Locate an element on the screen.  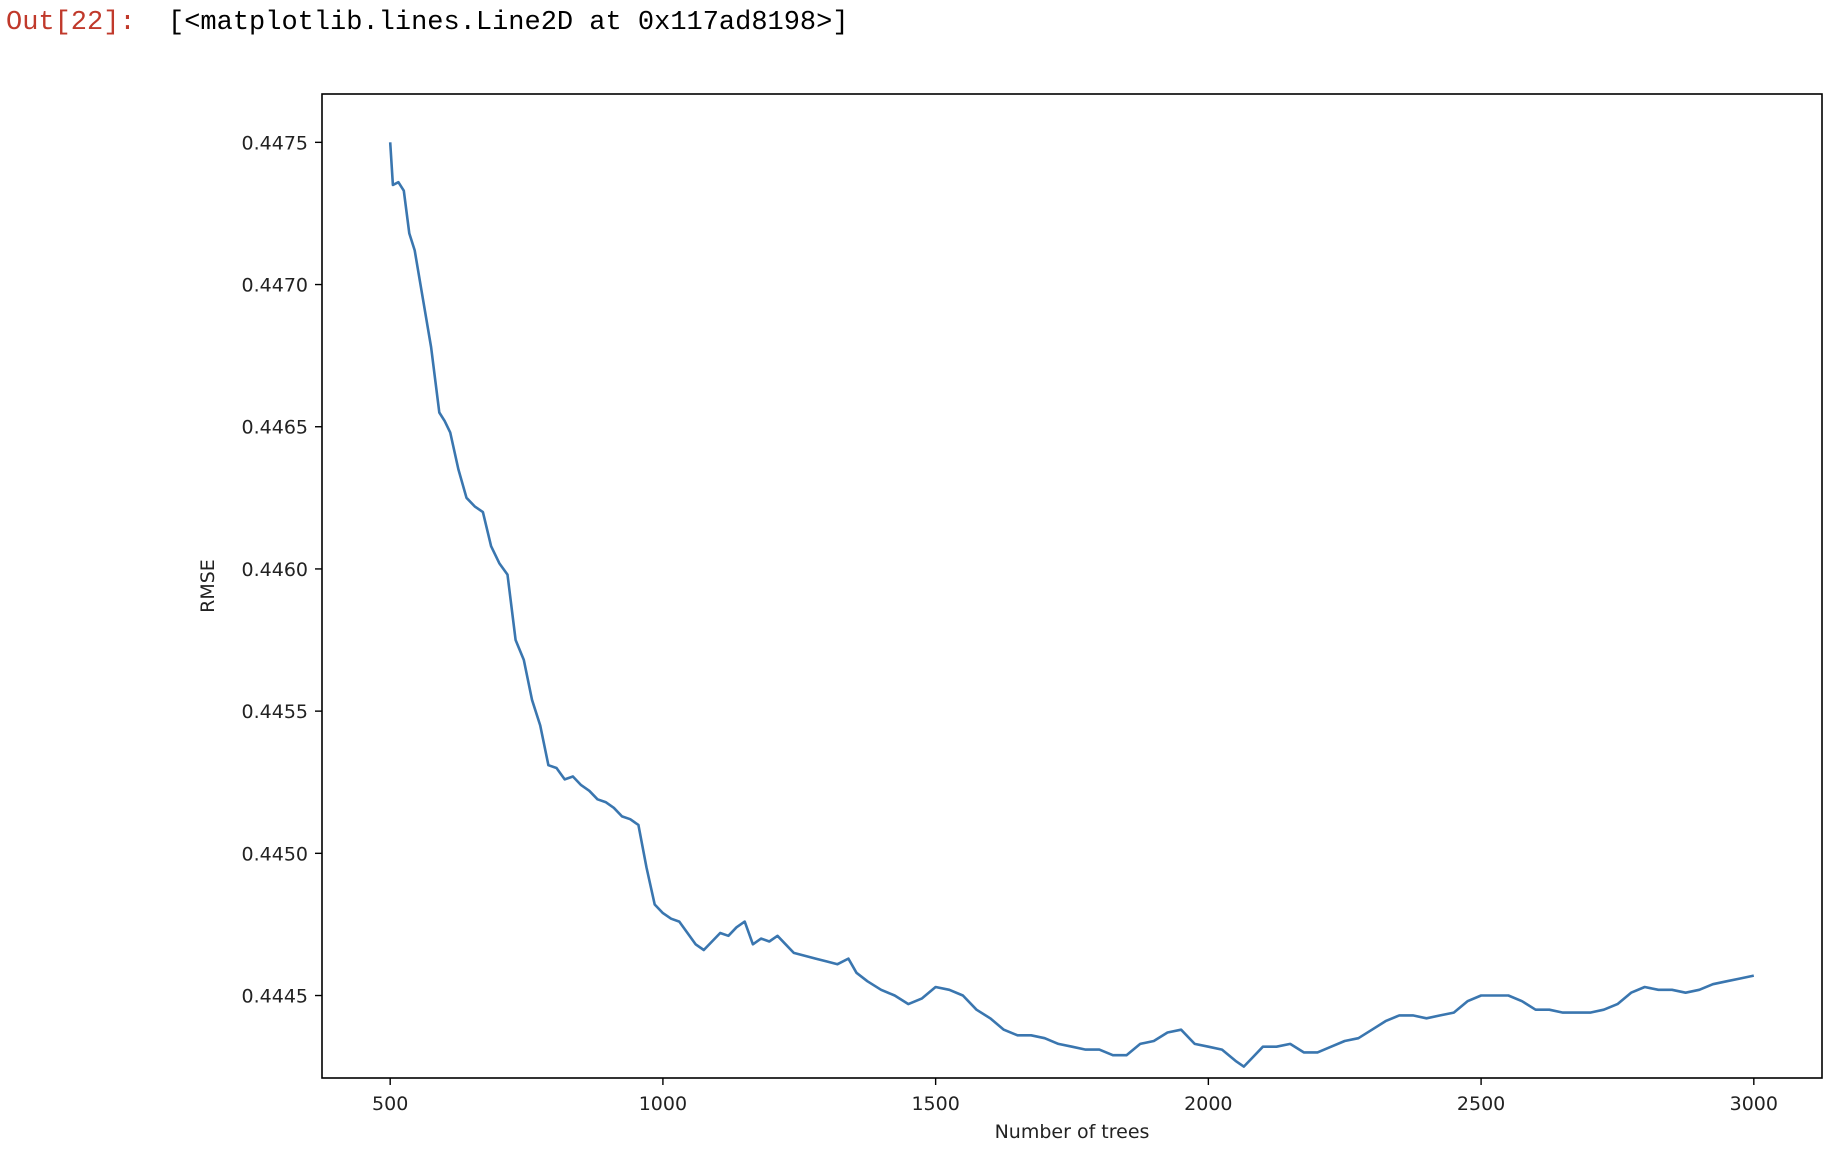
y-tick-label: 0.4470 is located at coordinates (275, 286).